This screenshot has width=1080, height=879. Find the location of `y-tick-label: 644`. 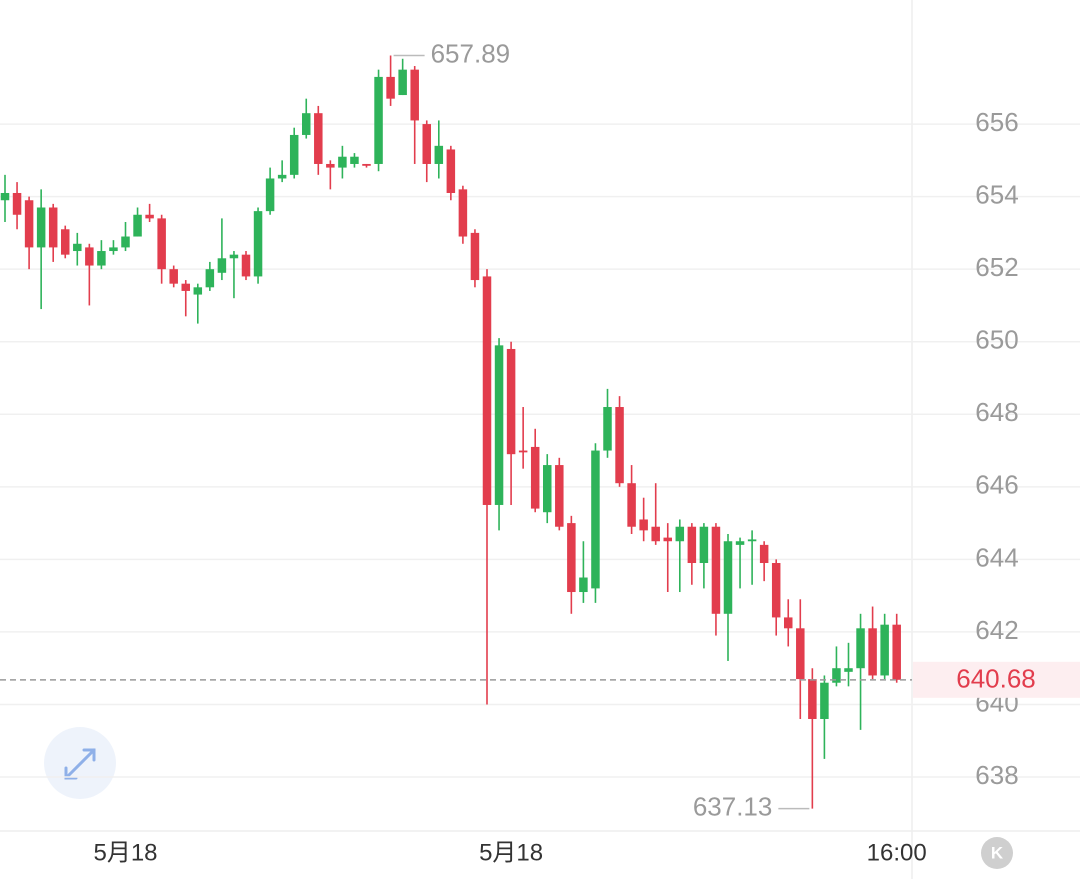

y-tick-label: 644 is located at coordinates (996, 557).